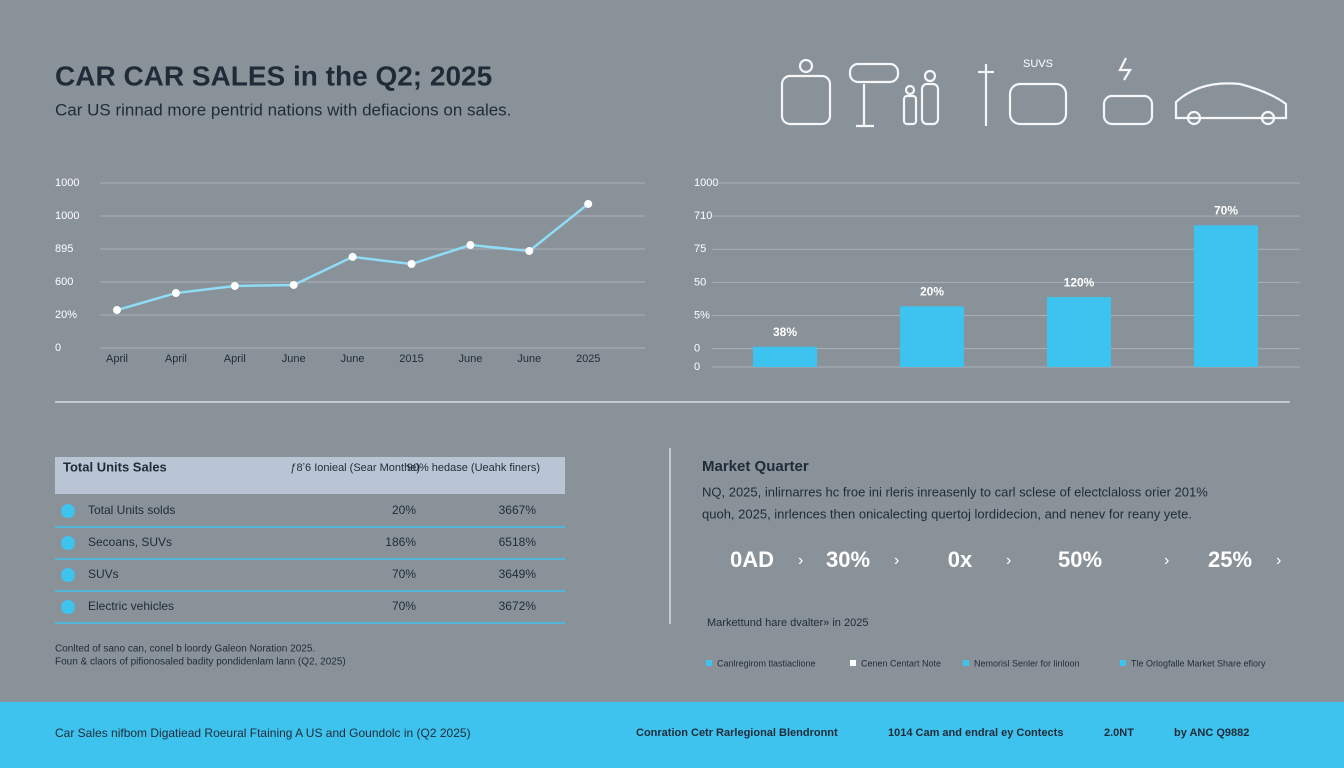  Describe the element at coordinates (700, 249) in the screenshot. I see `y-tick-label: 75` at that location.